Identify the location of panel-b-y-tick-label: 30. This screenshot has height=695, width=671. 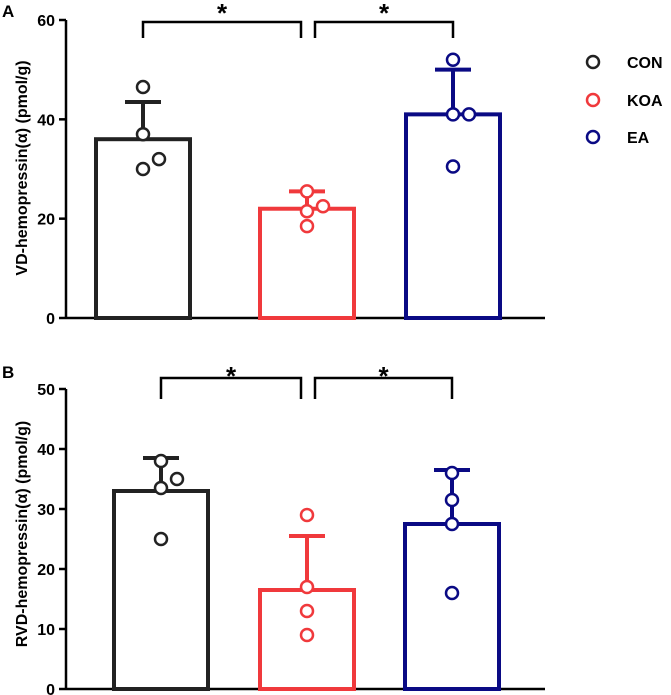
(46, 510).